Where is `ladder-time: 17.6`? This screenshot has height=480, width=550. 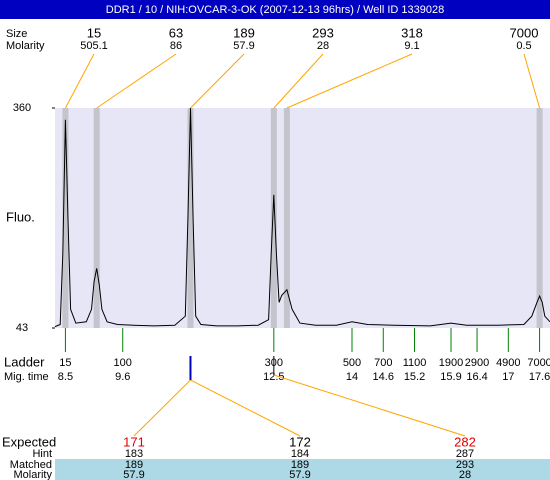 ladder-time: 17.6 is located at coordinates (539, 377).